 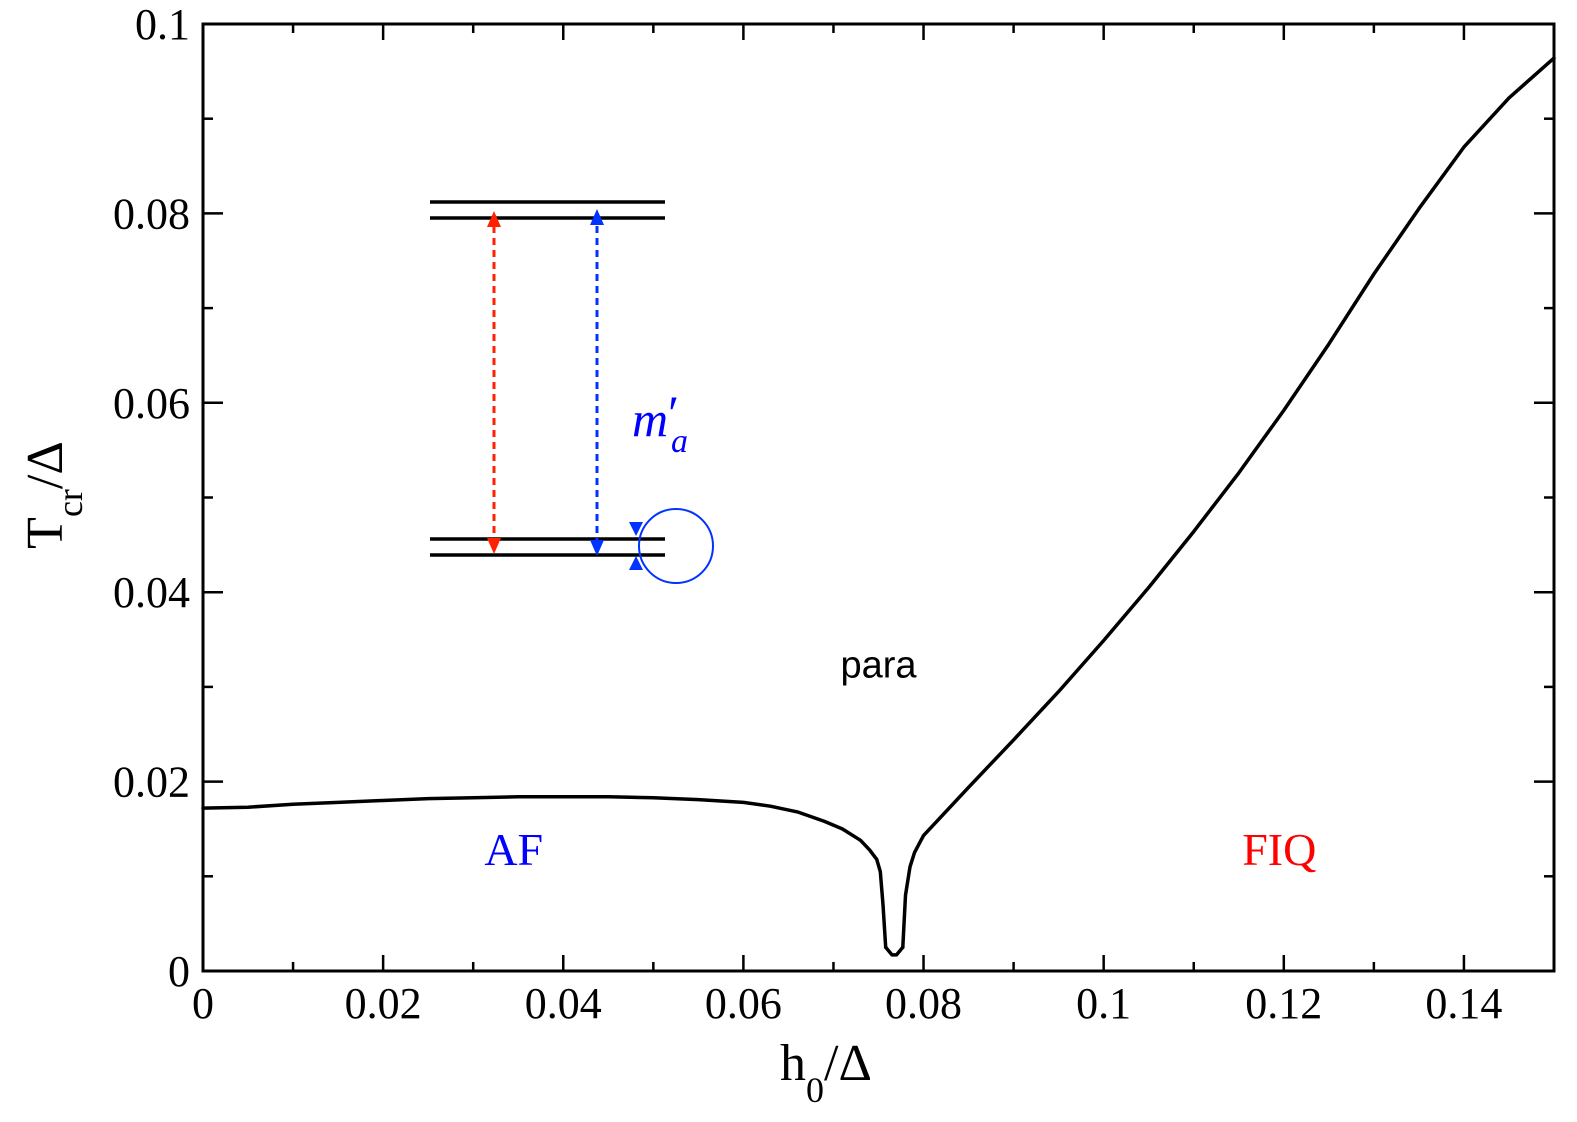 I want to click on y-tick-label: 0.02, so click(x=151, y=782).